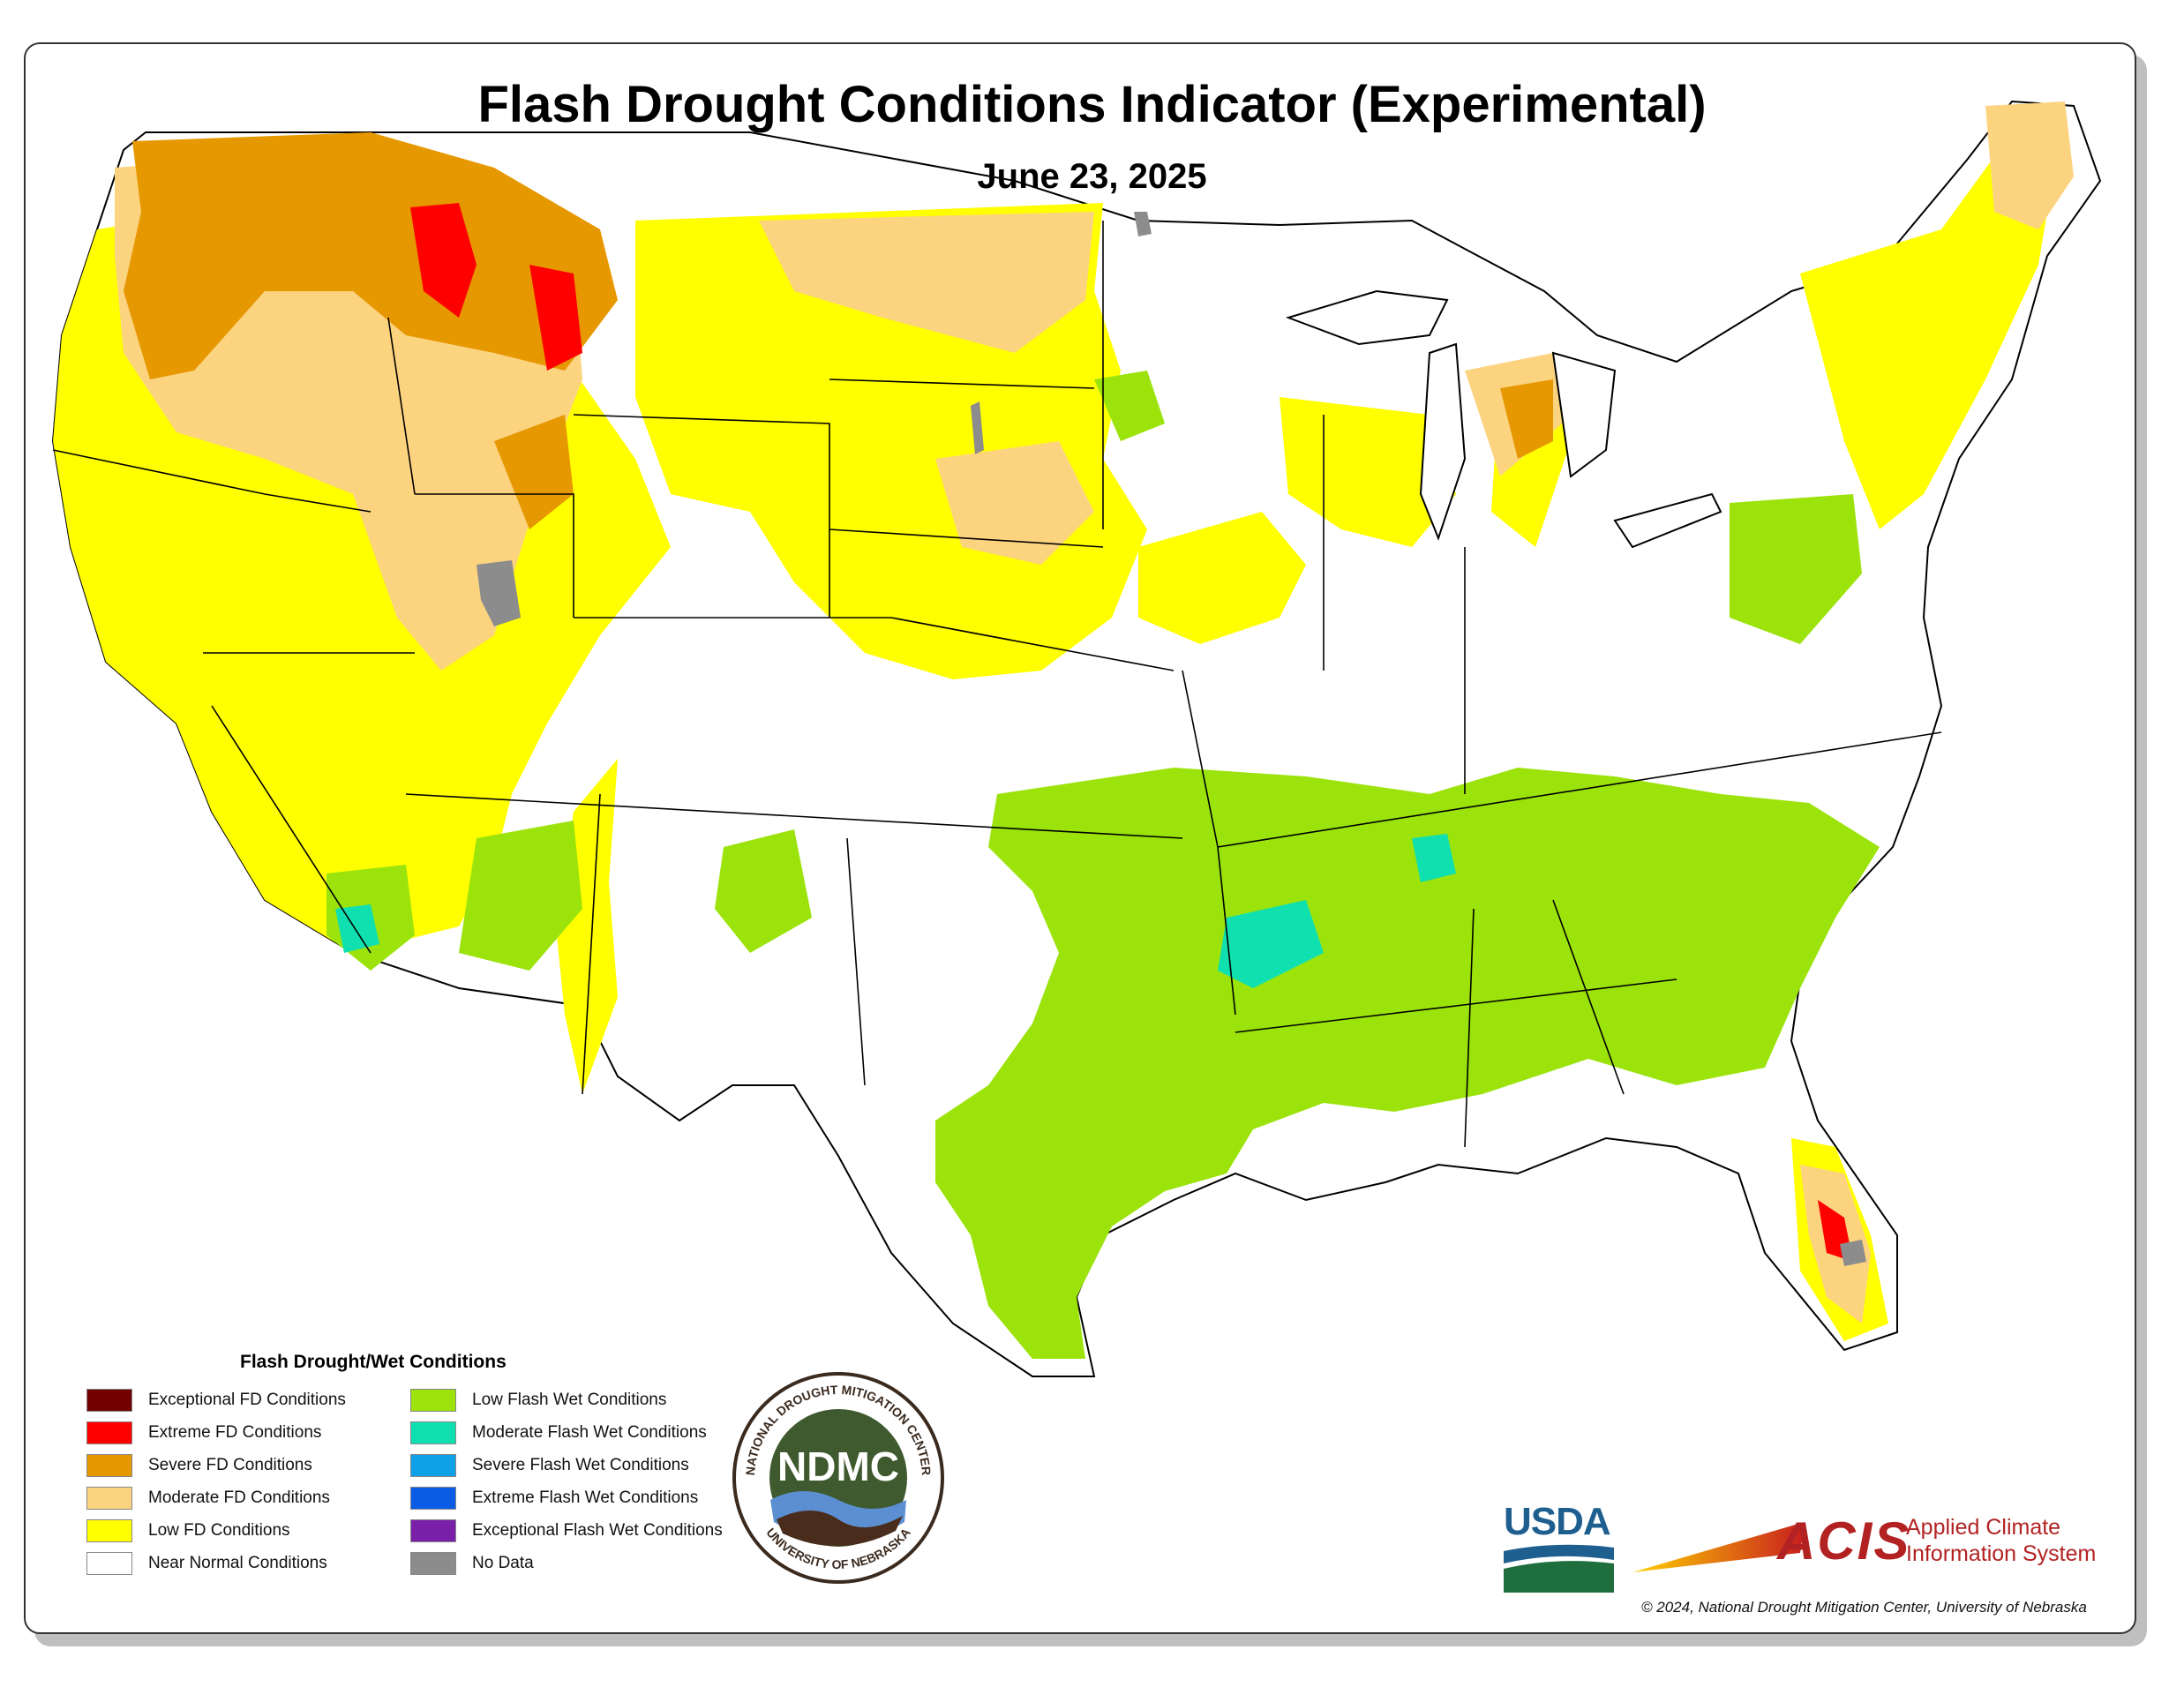 The width and height of the screenshot is (2184, 1687). I want to click on lake-of-the-woods, so click(1143, 224).